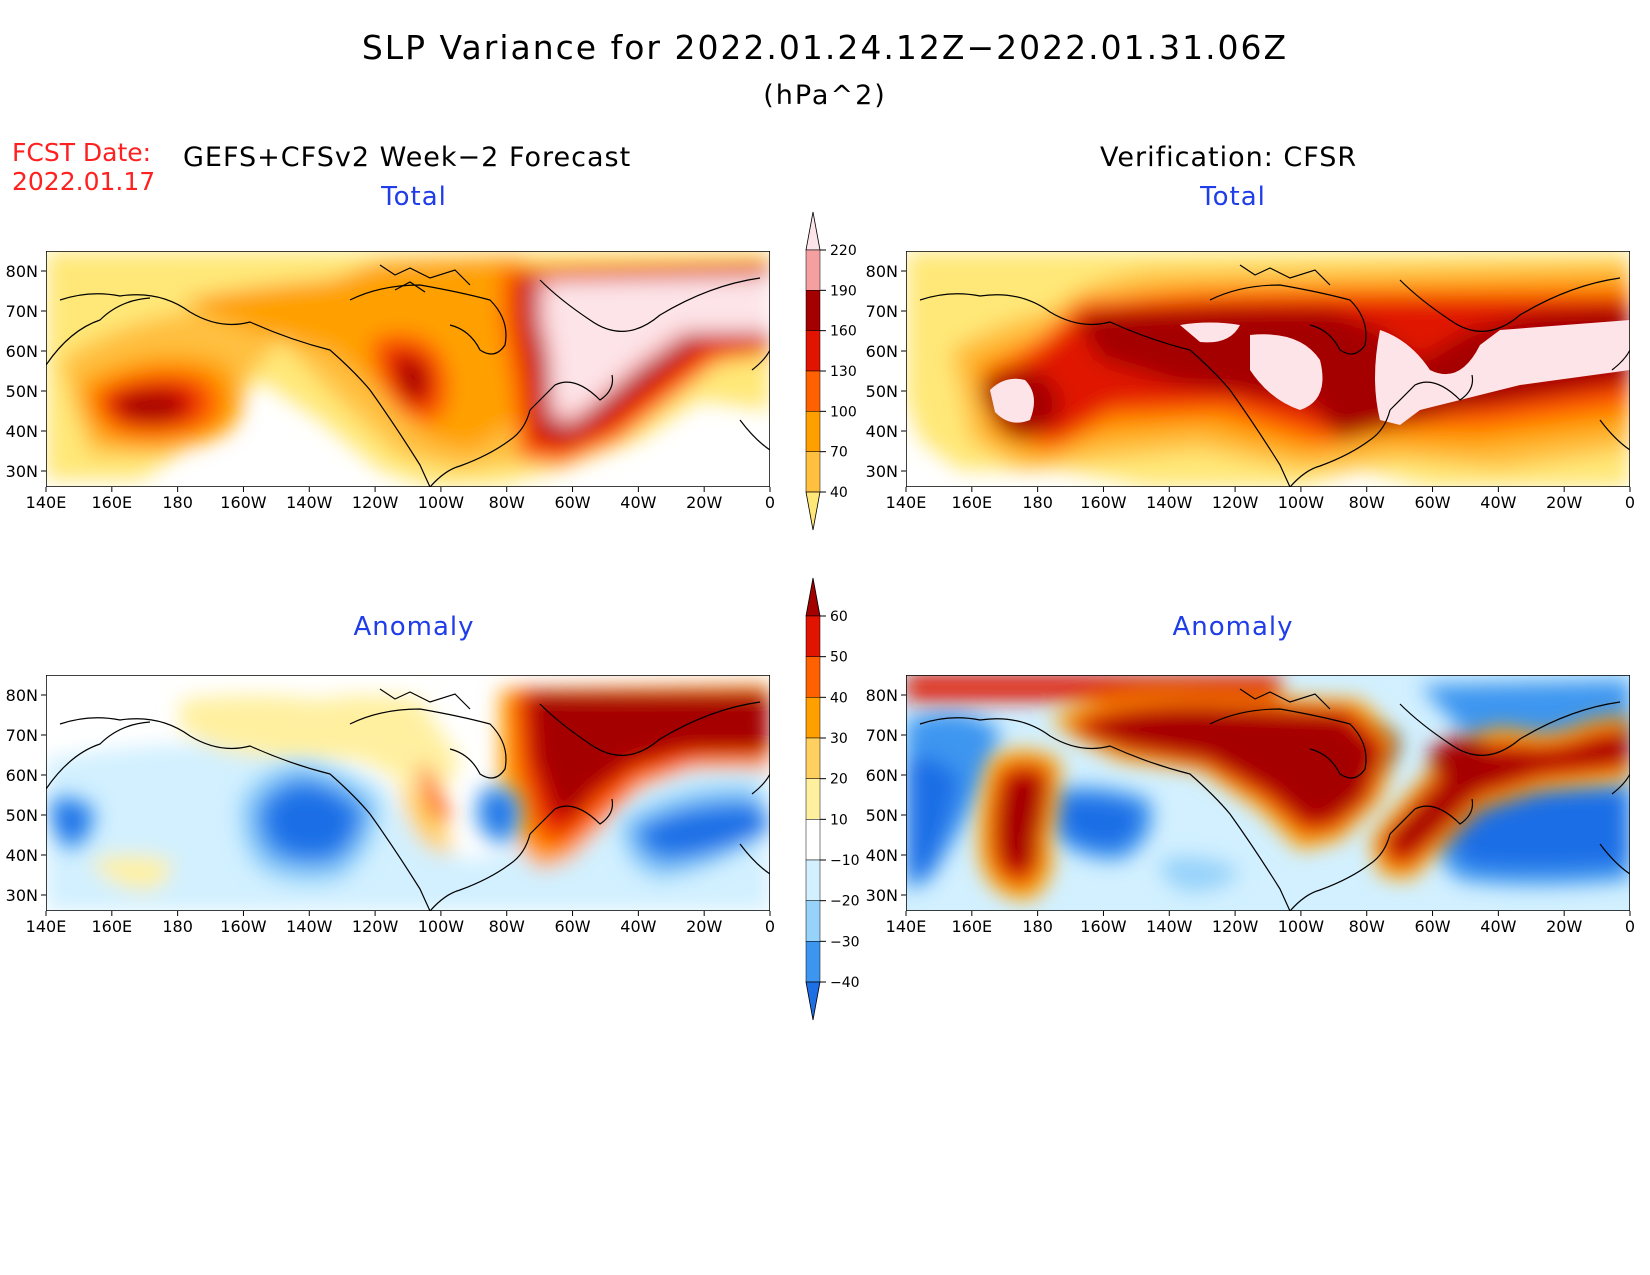  What do you see at coordinates (832, 799) in the screenshot?
I see `colorbar-anomaly: 60 50 40 30 20 10 −10 −20 −30 −40` at bounding box center [832, 799].